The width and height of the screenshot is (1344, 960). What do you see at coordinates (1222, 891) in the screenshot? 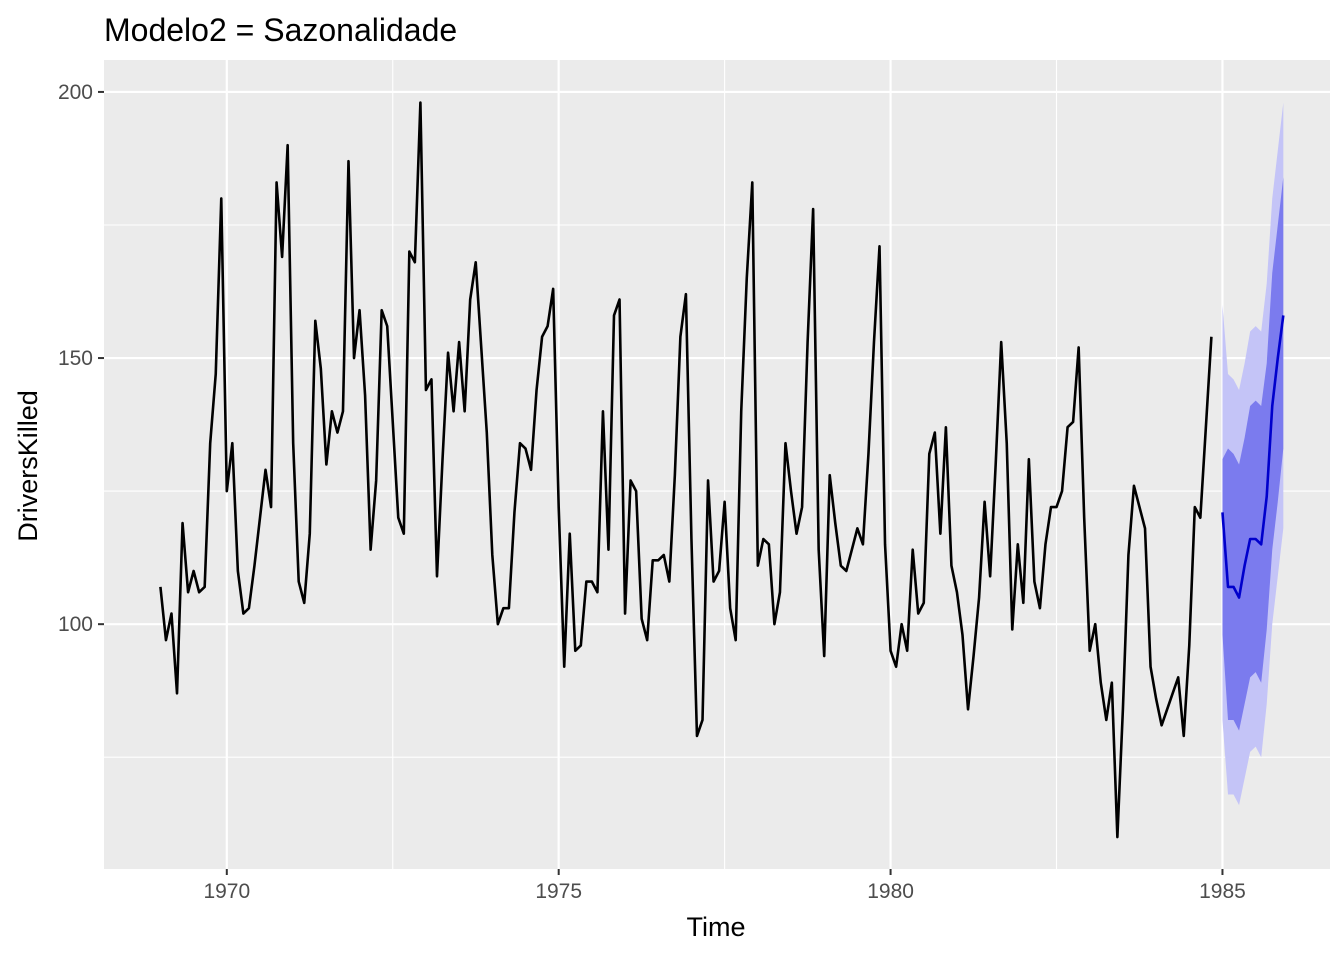
I see `x-tick-label: 1985` at bounding box center [1222, 891].